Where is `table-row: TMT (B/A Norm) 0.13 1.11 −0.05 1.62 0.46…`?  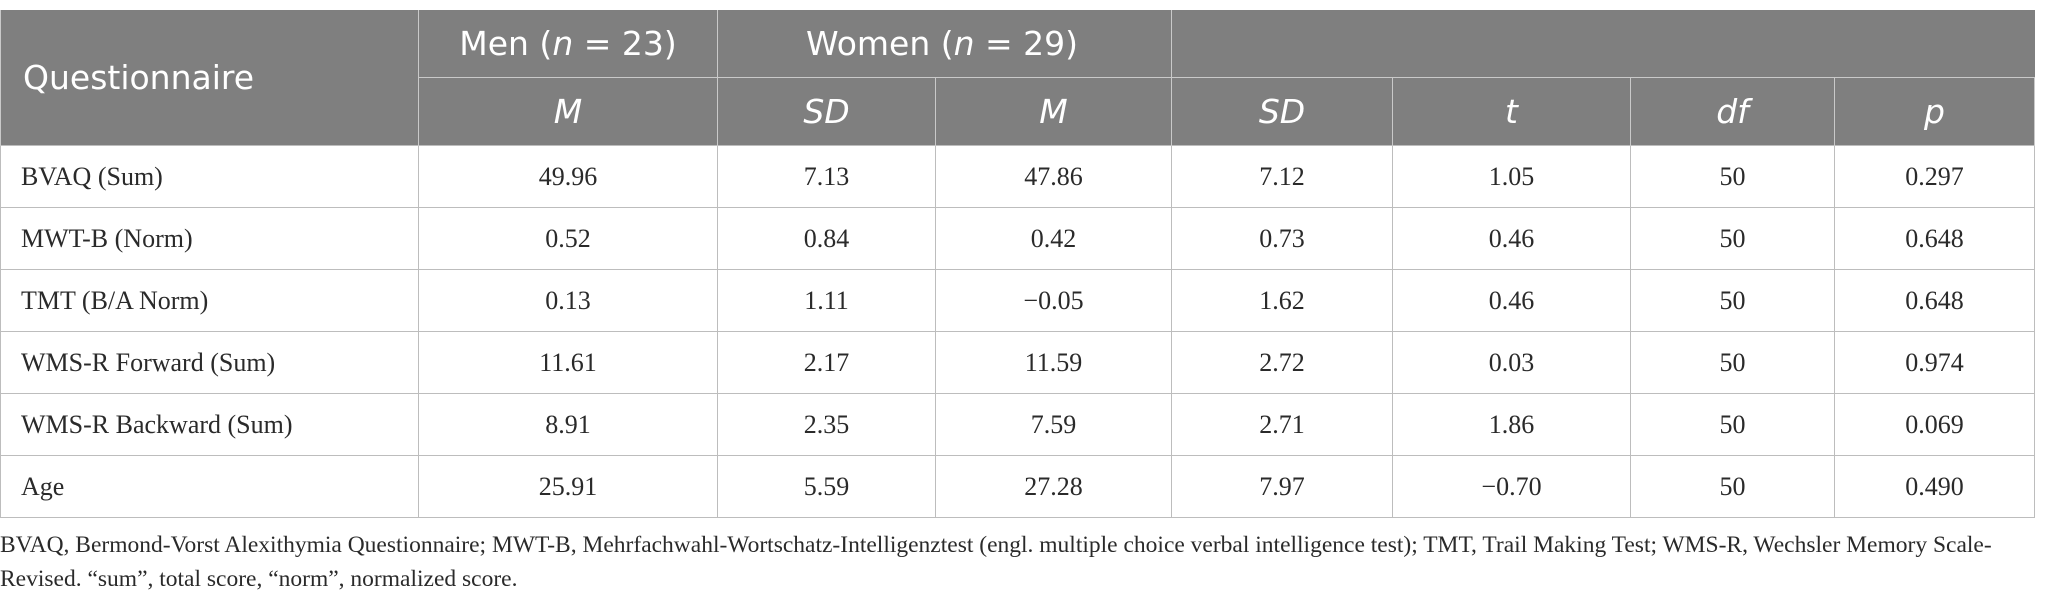
table-row: TMT (B/A Norm) 0.13 1.11 −0.05 1.62 0.46… is located at coordinates (1018, 300).